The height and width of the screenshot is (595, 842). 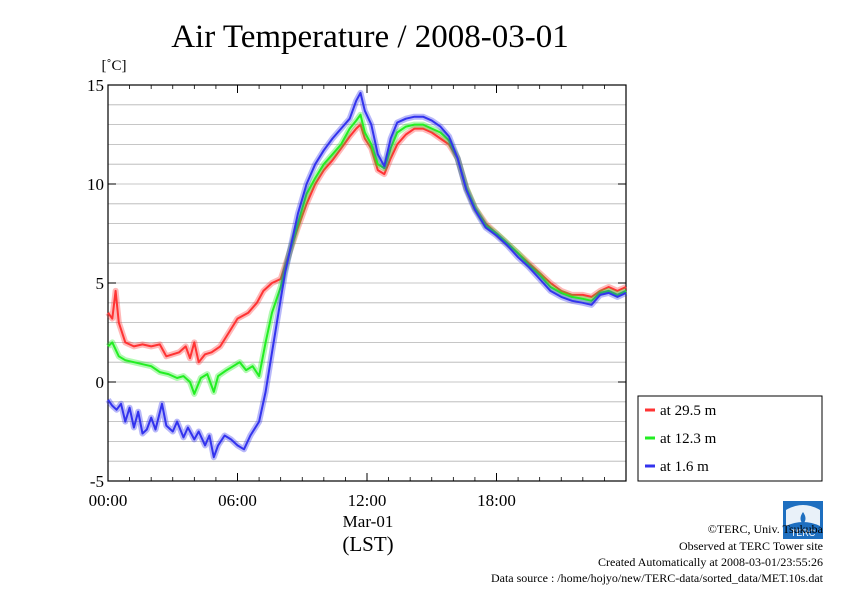 I want to click on credit-copyright: ©TERC, Univ. Tsukuba, so click(x=766, y=529).